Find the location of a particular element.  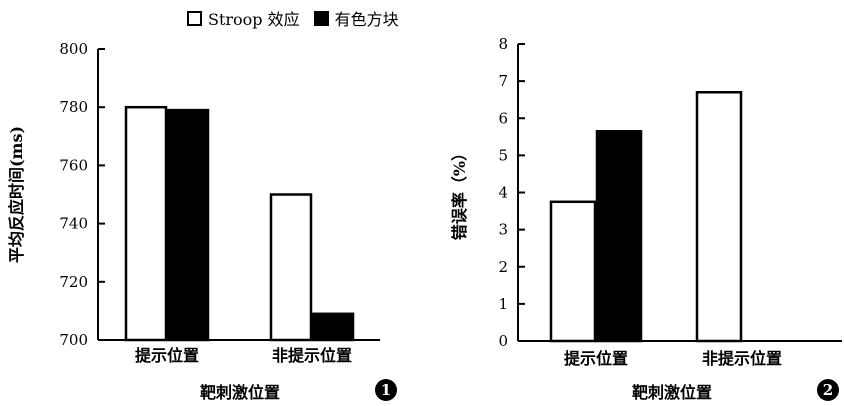

chart2-category-label: 提示位置 is located at coordinates (596, 358).